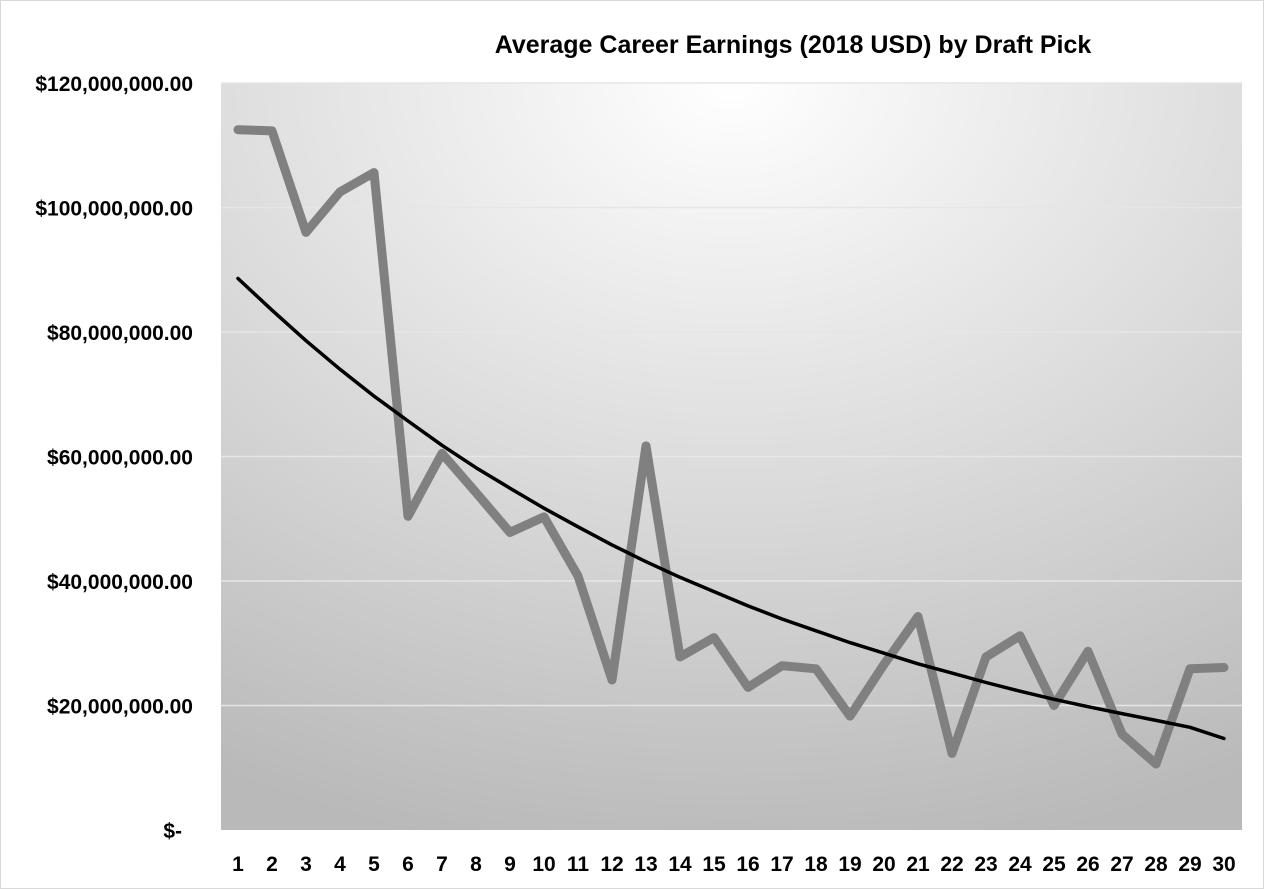 The width and height of the screenshot is (1264, 889). Describe the element at coordinates (408, 864) in the screenshot. I see `x-tick-label-6: 6` at that location.